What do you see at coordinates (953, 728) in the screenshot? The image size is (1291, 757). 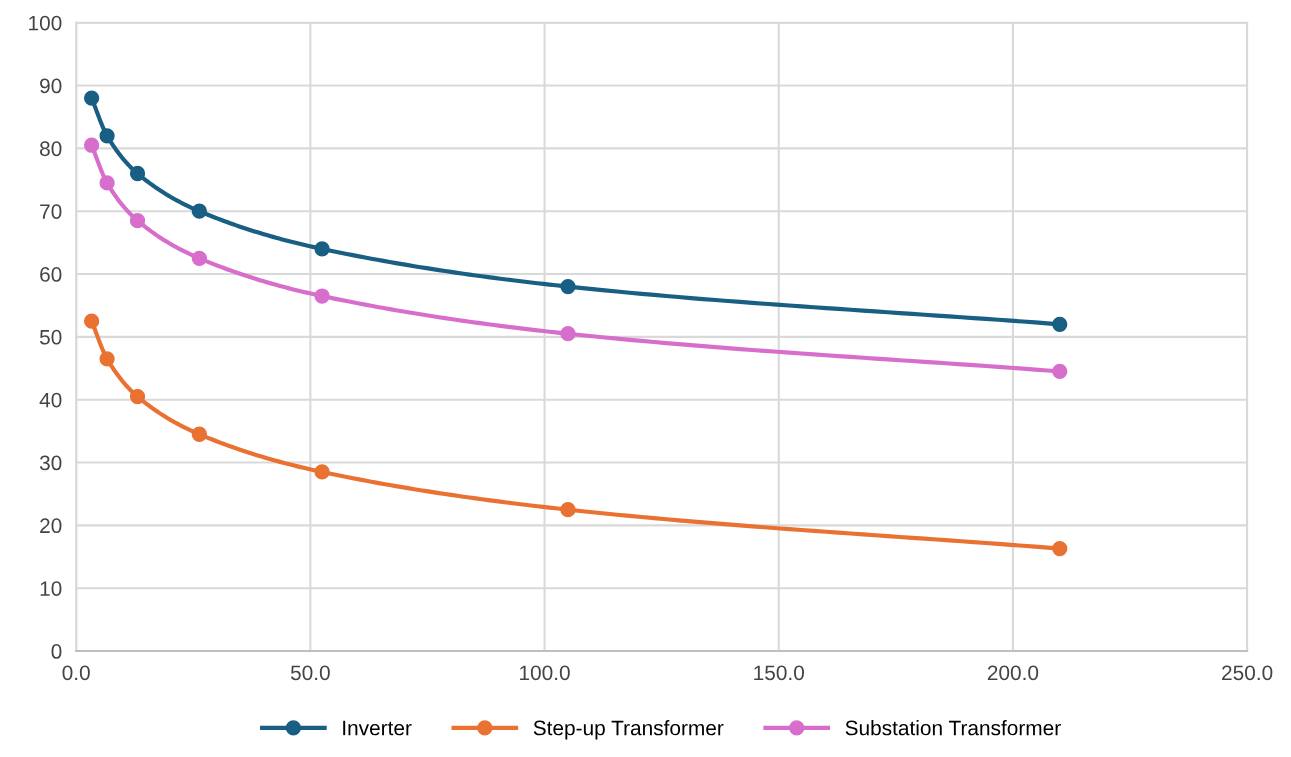 I see `legend-label: Substation Transformer` at bounding box center [953, 728].